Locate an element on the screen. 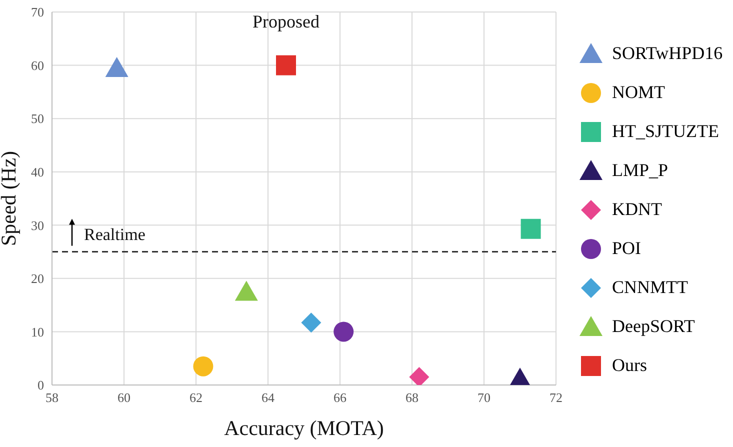  y-tick-label: 20 is located at coordinates (37, 278).